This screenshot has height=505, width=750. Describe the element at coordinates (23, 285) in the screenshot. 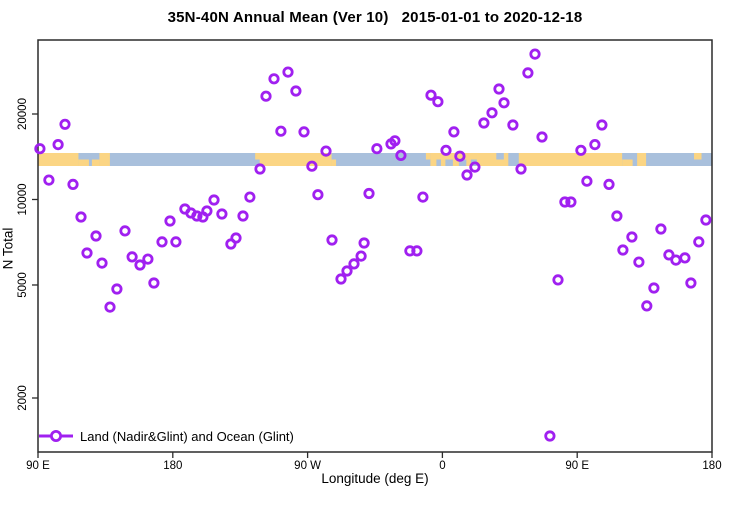

I see `y-tick-label: 5000` at that location.